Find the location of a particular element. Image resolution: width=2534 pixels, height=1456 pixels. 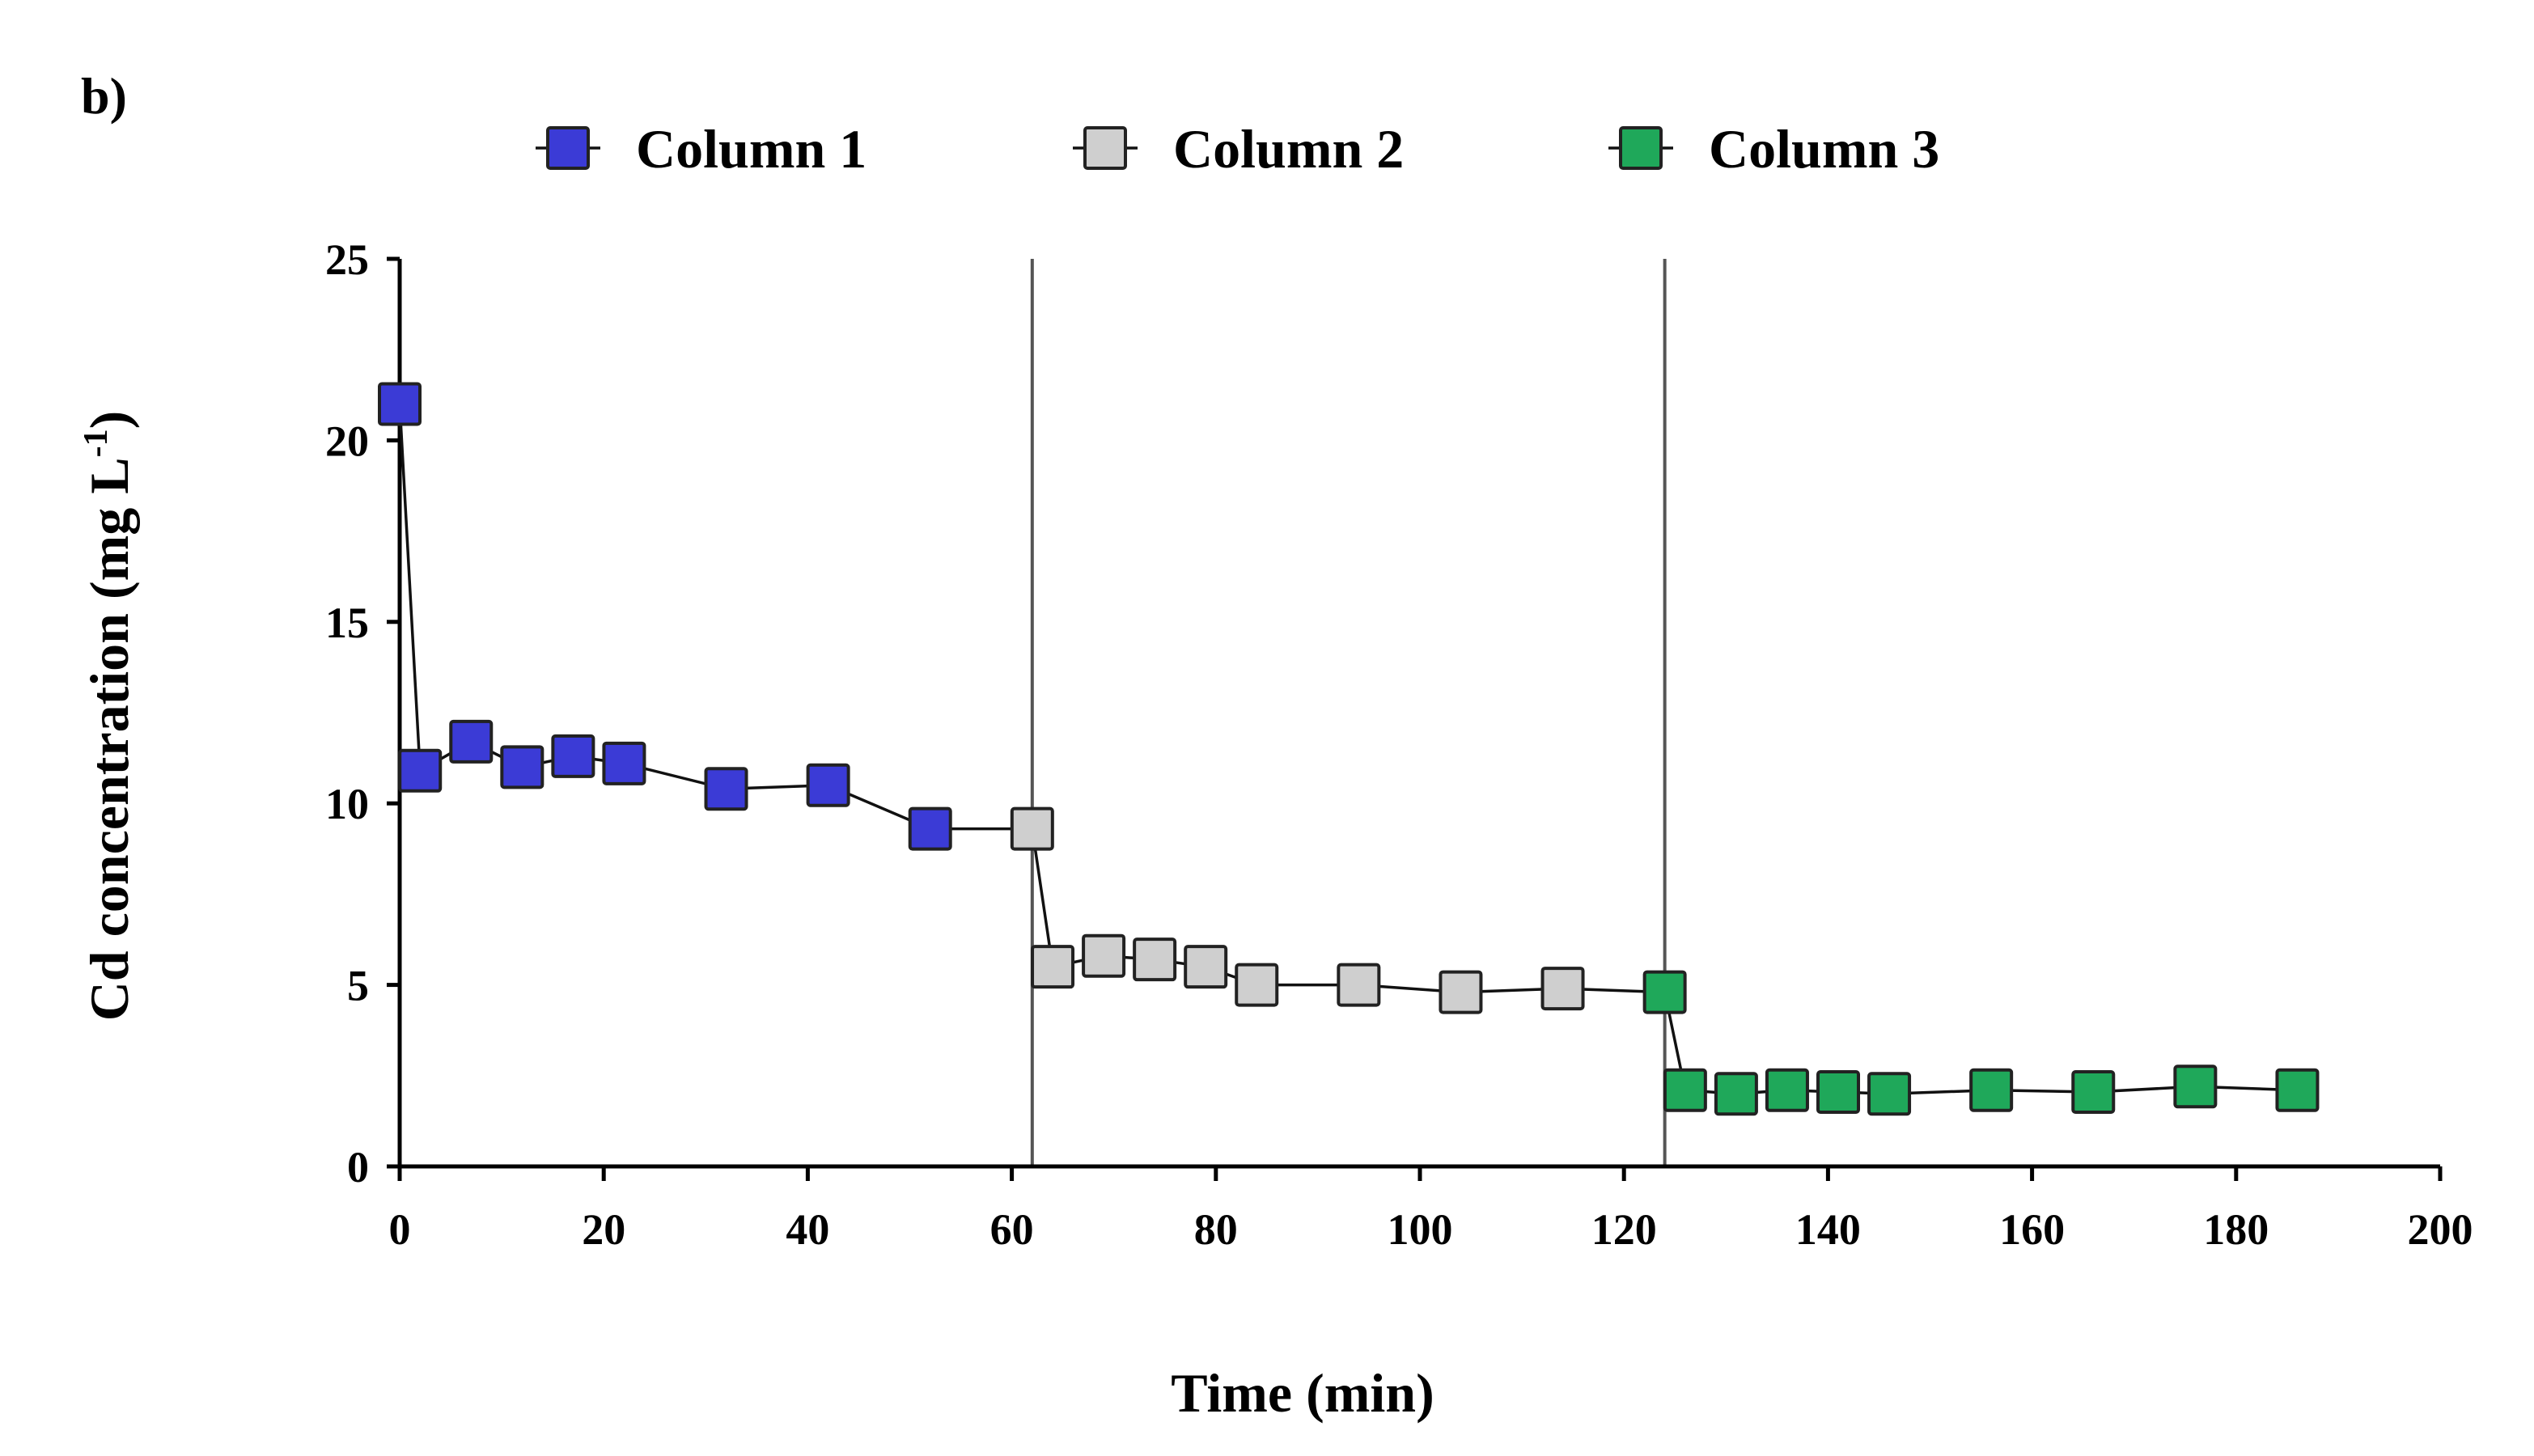

y-tick-label: 5 is located at coordinates (358, 986).